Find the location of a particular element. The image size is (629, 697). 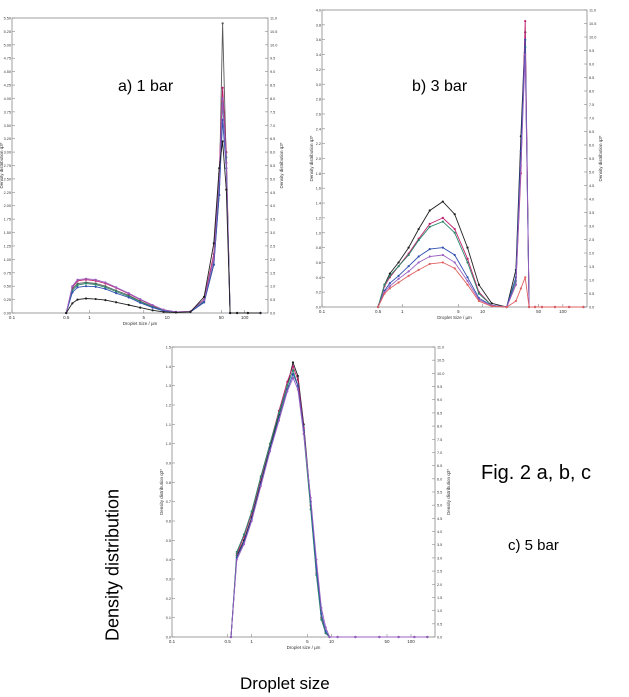

y-tick-label-left: 1.5 is located at coordinates (168, 348).